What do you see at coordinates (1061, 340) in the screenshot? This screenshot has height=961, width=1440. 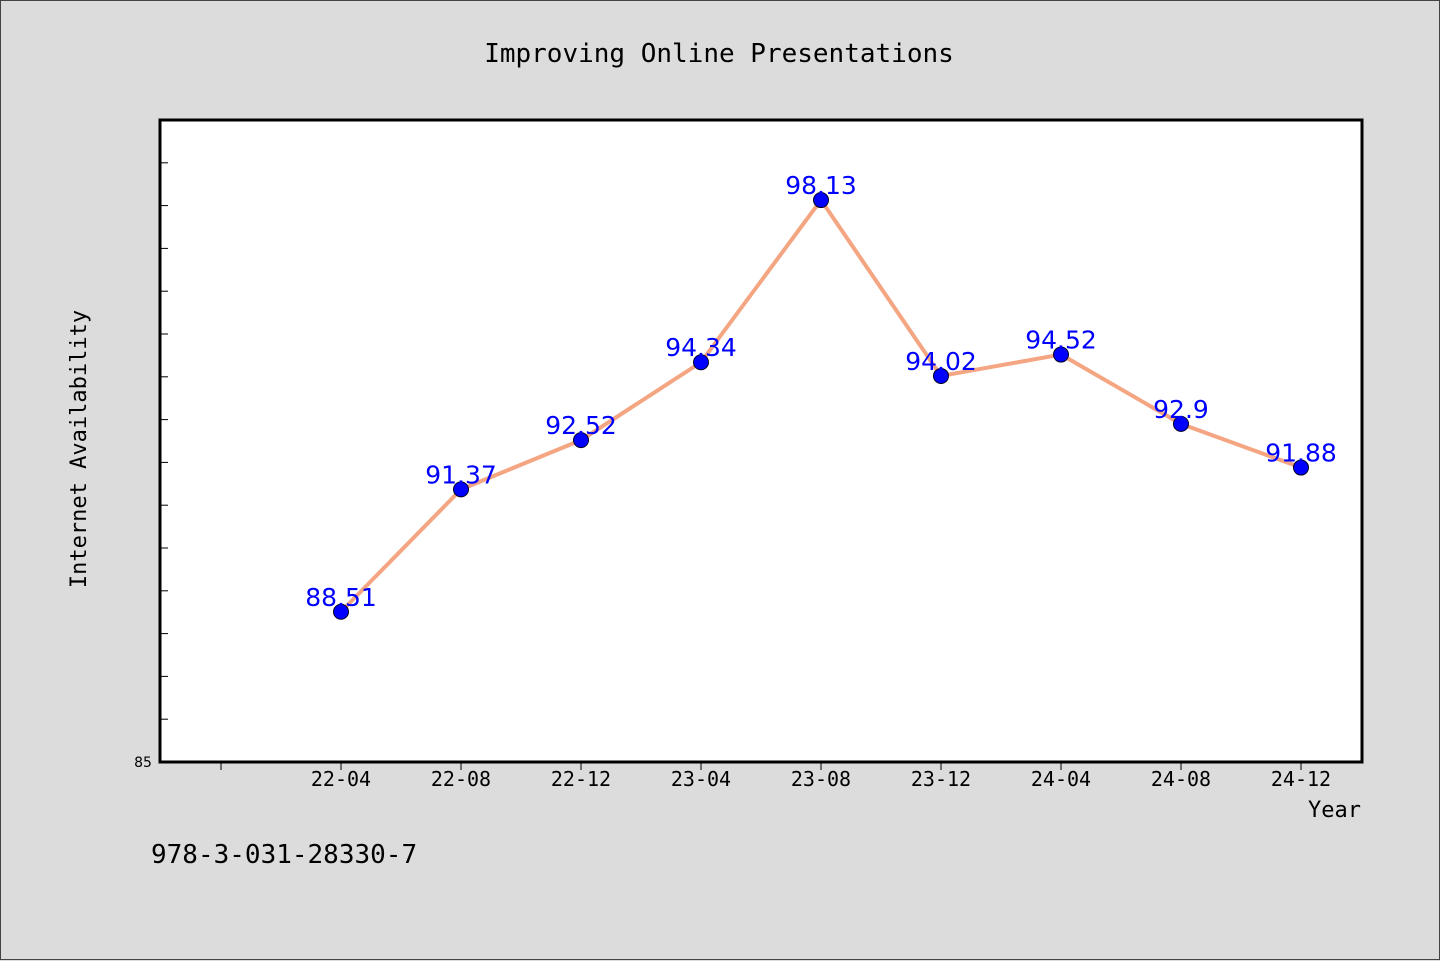 I see `data-label: 94.52` at bounding box center [1061, 340].